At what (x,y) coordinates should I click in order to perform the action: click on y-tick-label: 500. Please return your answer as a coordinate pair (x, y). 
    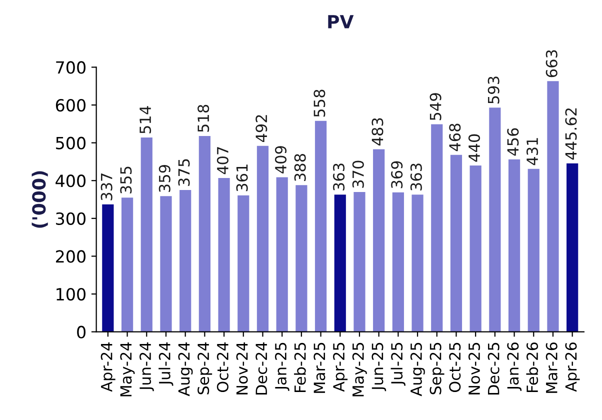
    Looking at the image, I should click on (71, 143).